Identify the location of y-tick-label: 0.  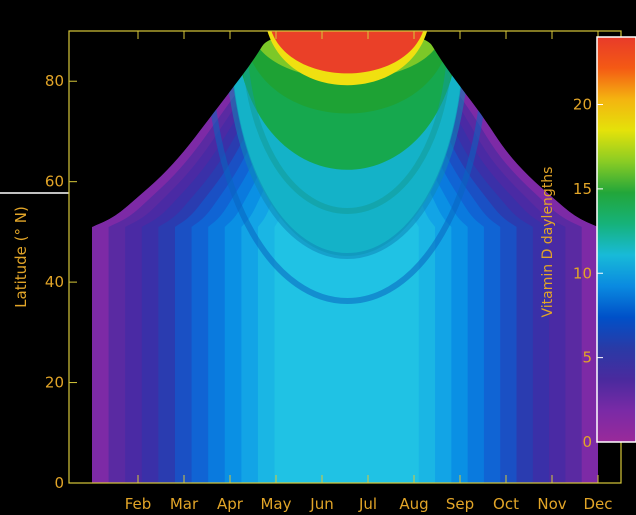
(59, 483).